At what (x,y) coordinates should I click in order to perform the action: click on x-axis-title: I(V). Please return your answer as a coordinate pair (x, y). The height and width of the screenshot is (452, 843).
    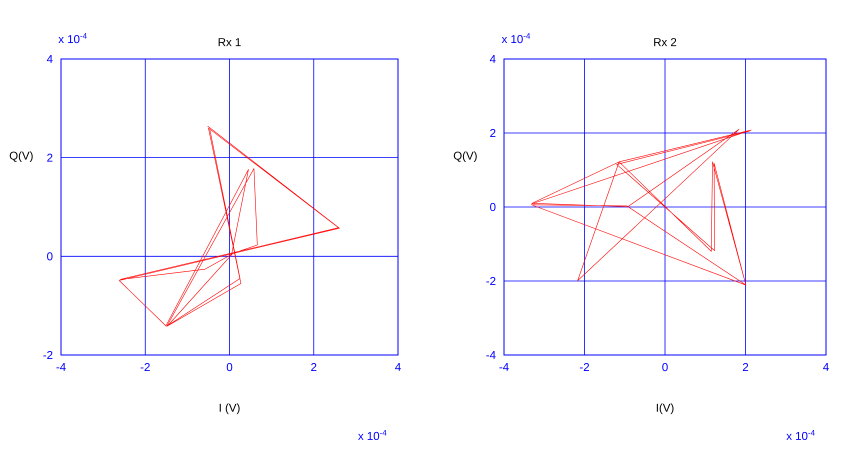
    Looking at the image, I should click on (665, 408).